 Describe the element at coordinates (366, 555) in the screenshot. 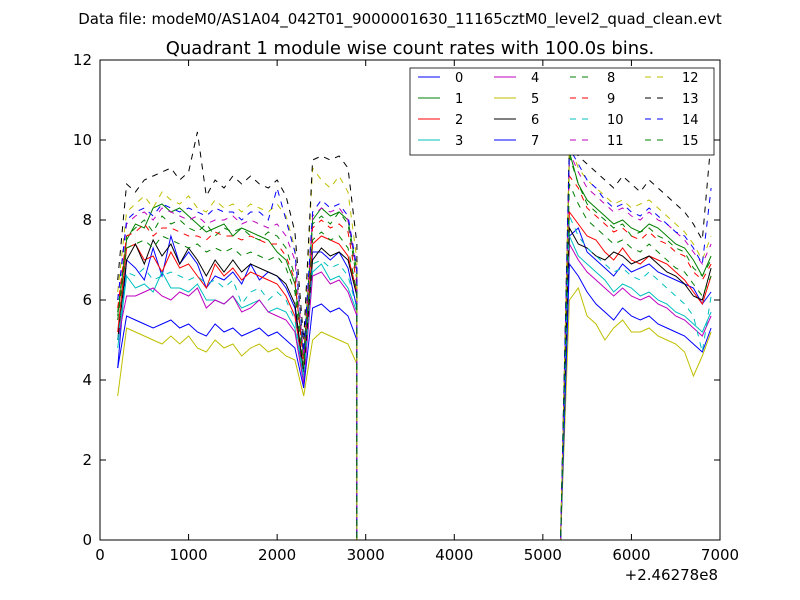

I see `x-tick-label: 3000` at that location.